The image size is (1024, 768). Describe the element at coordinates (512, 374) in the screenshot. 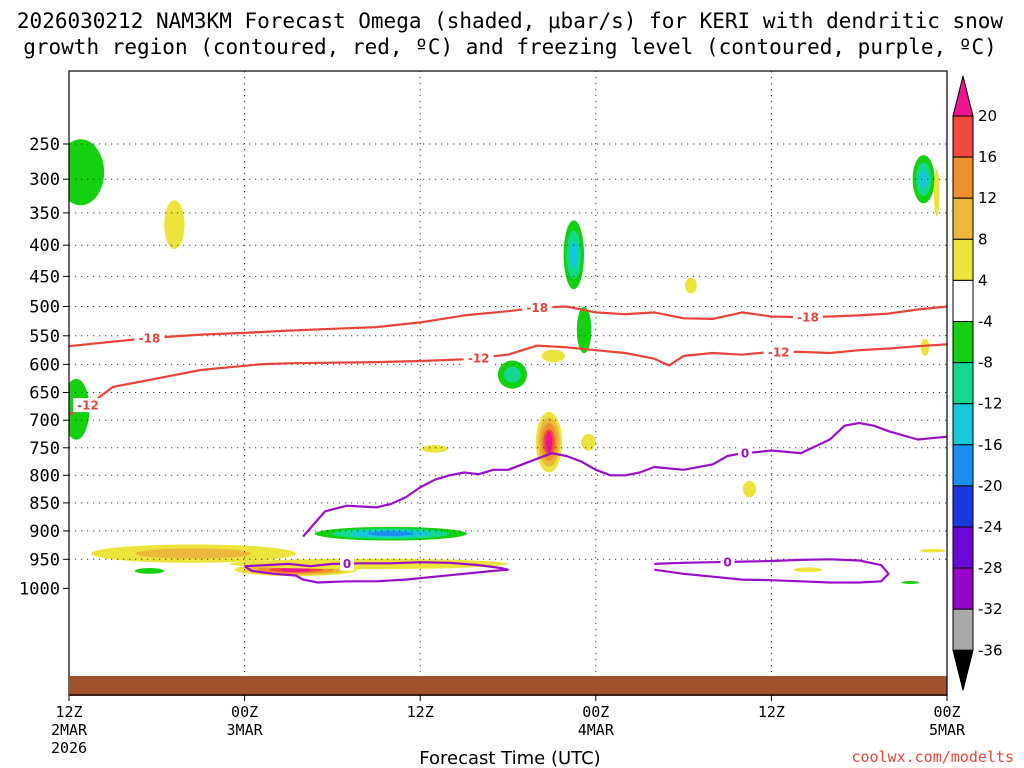

I see `omega-cell-9-level--8` at that location.